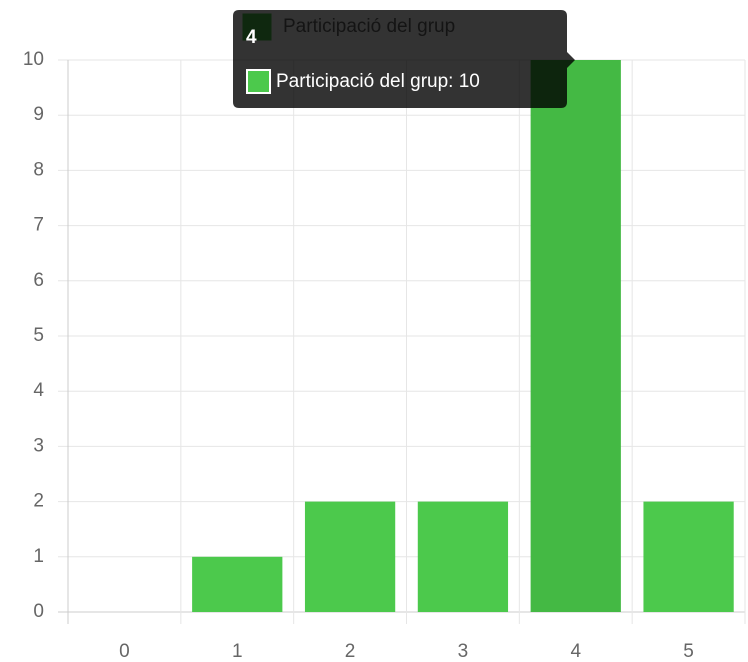 The image size is (748, 662). Describe the element at coordinates (38, 169) in the screenshot. I see `y-tick-label: 8` at that location.